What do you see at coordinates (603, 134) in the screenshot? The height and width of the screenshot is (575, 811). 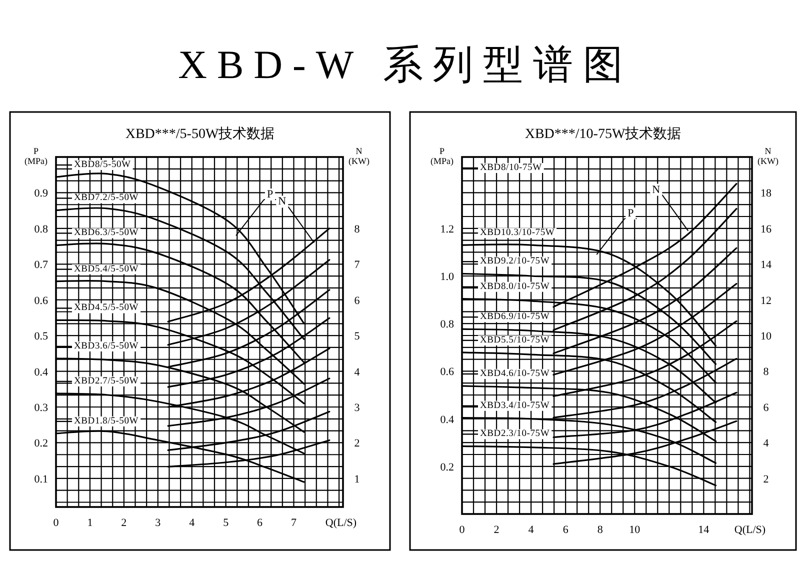 I see `chart-subtitle: XBD***/10-75W技术数据` at bounding box center [603, 134].